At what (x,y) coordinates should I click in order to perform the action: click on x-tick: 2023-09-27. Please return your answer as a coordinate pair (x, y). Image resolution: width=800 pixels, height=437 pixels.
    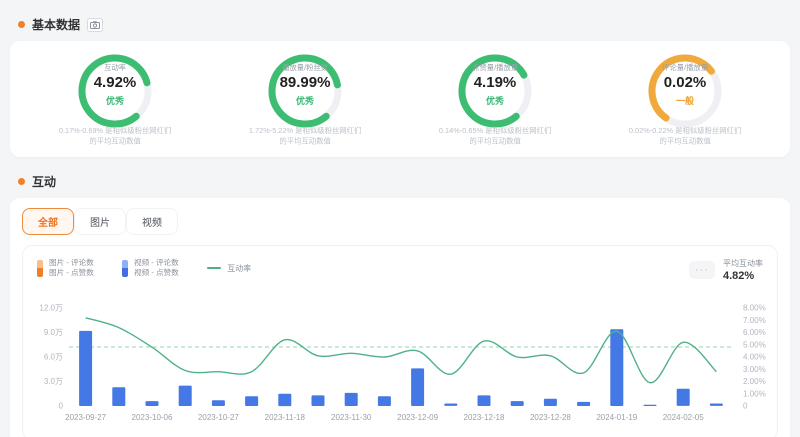
    Looking at the image, I should click on (85, 417).